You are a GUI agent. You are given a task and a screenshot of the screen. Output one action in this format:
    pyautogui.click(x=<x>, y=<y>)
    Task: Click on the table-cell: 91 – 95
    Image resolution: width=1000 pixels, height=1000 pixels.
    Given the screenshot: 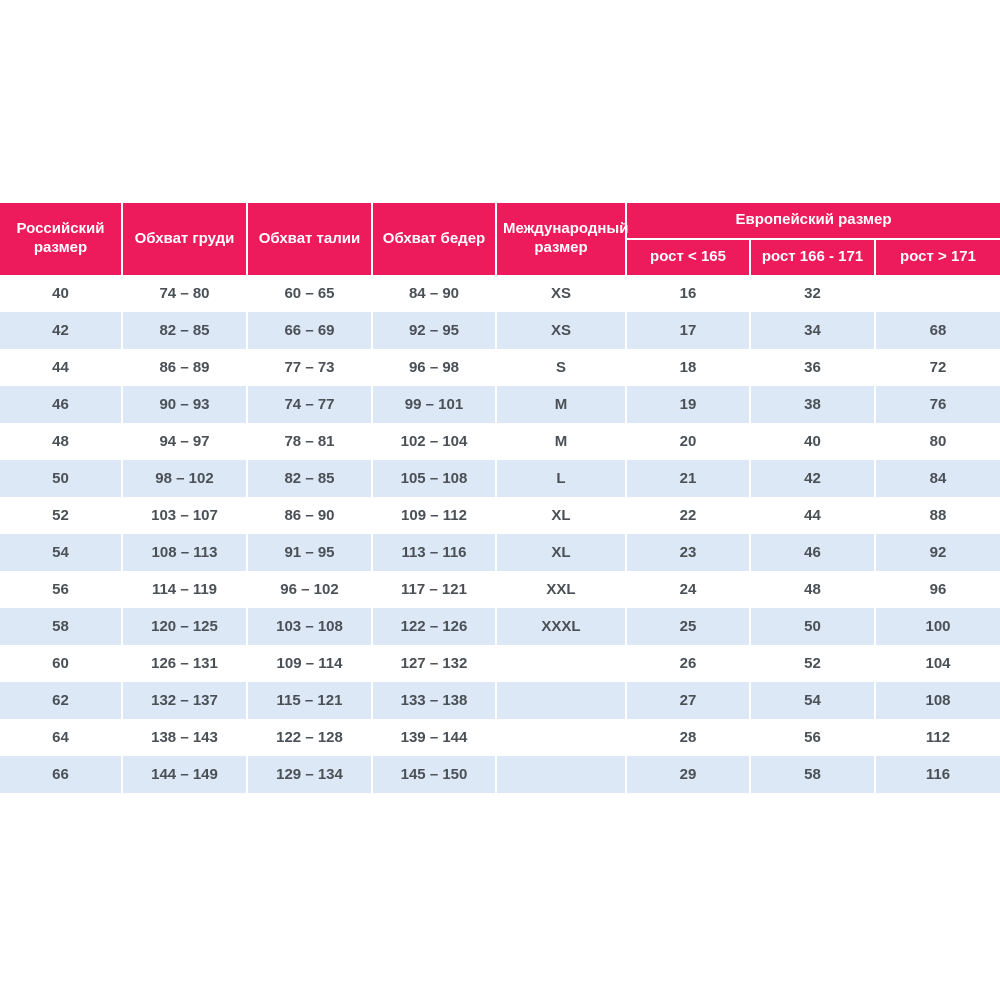 What is the action you would take?
    pyautogui.click(x=310, y=552)
    